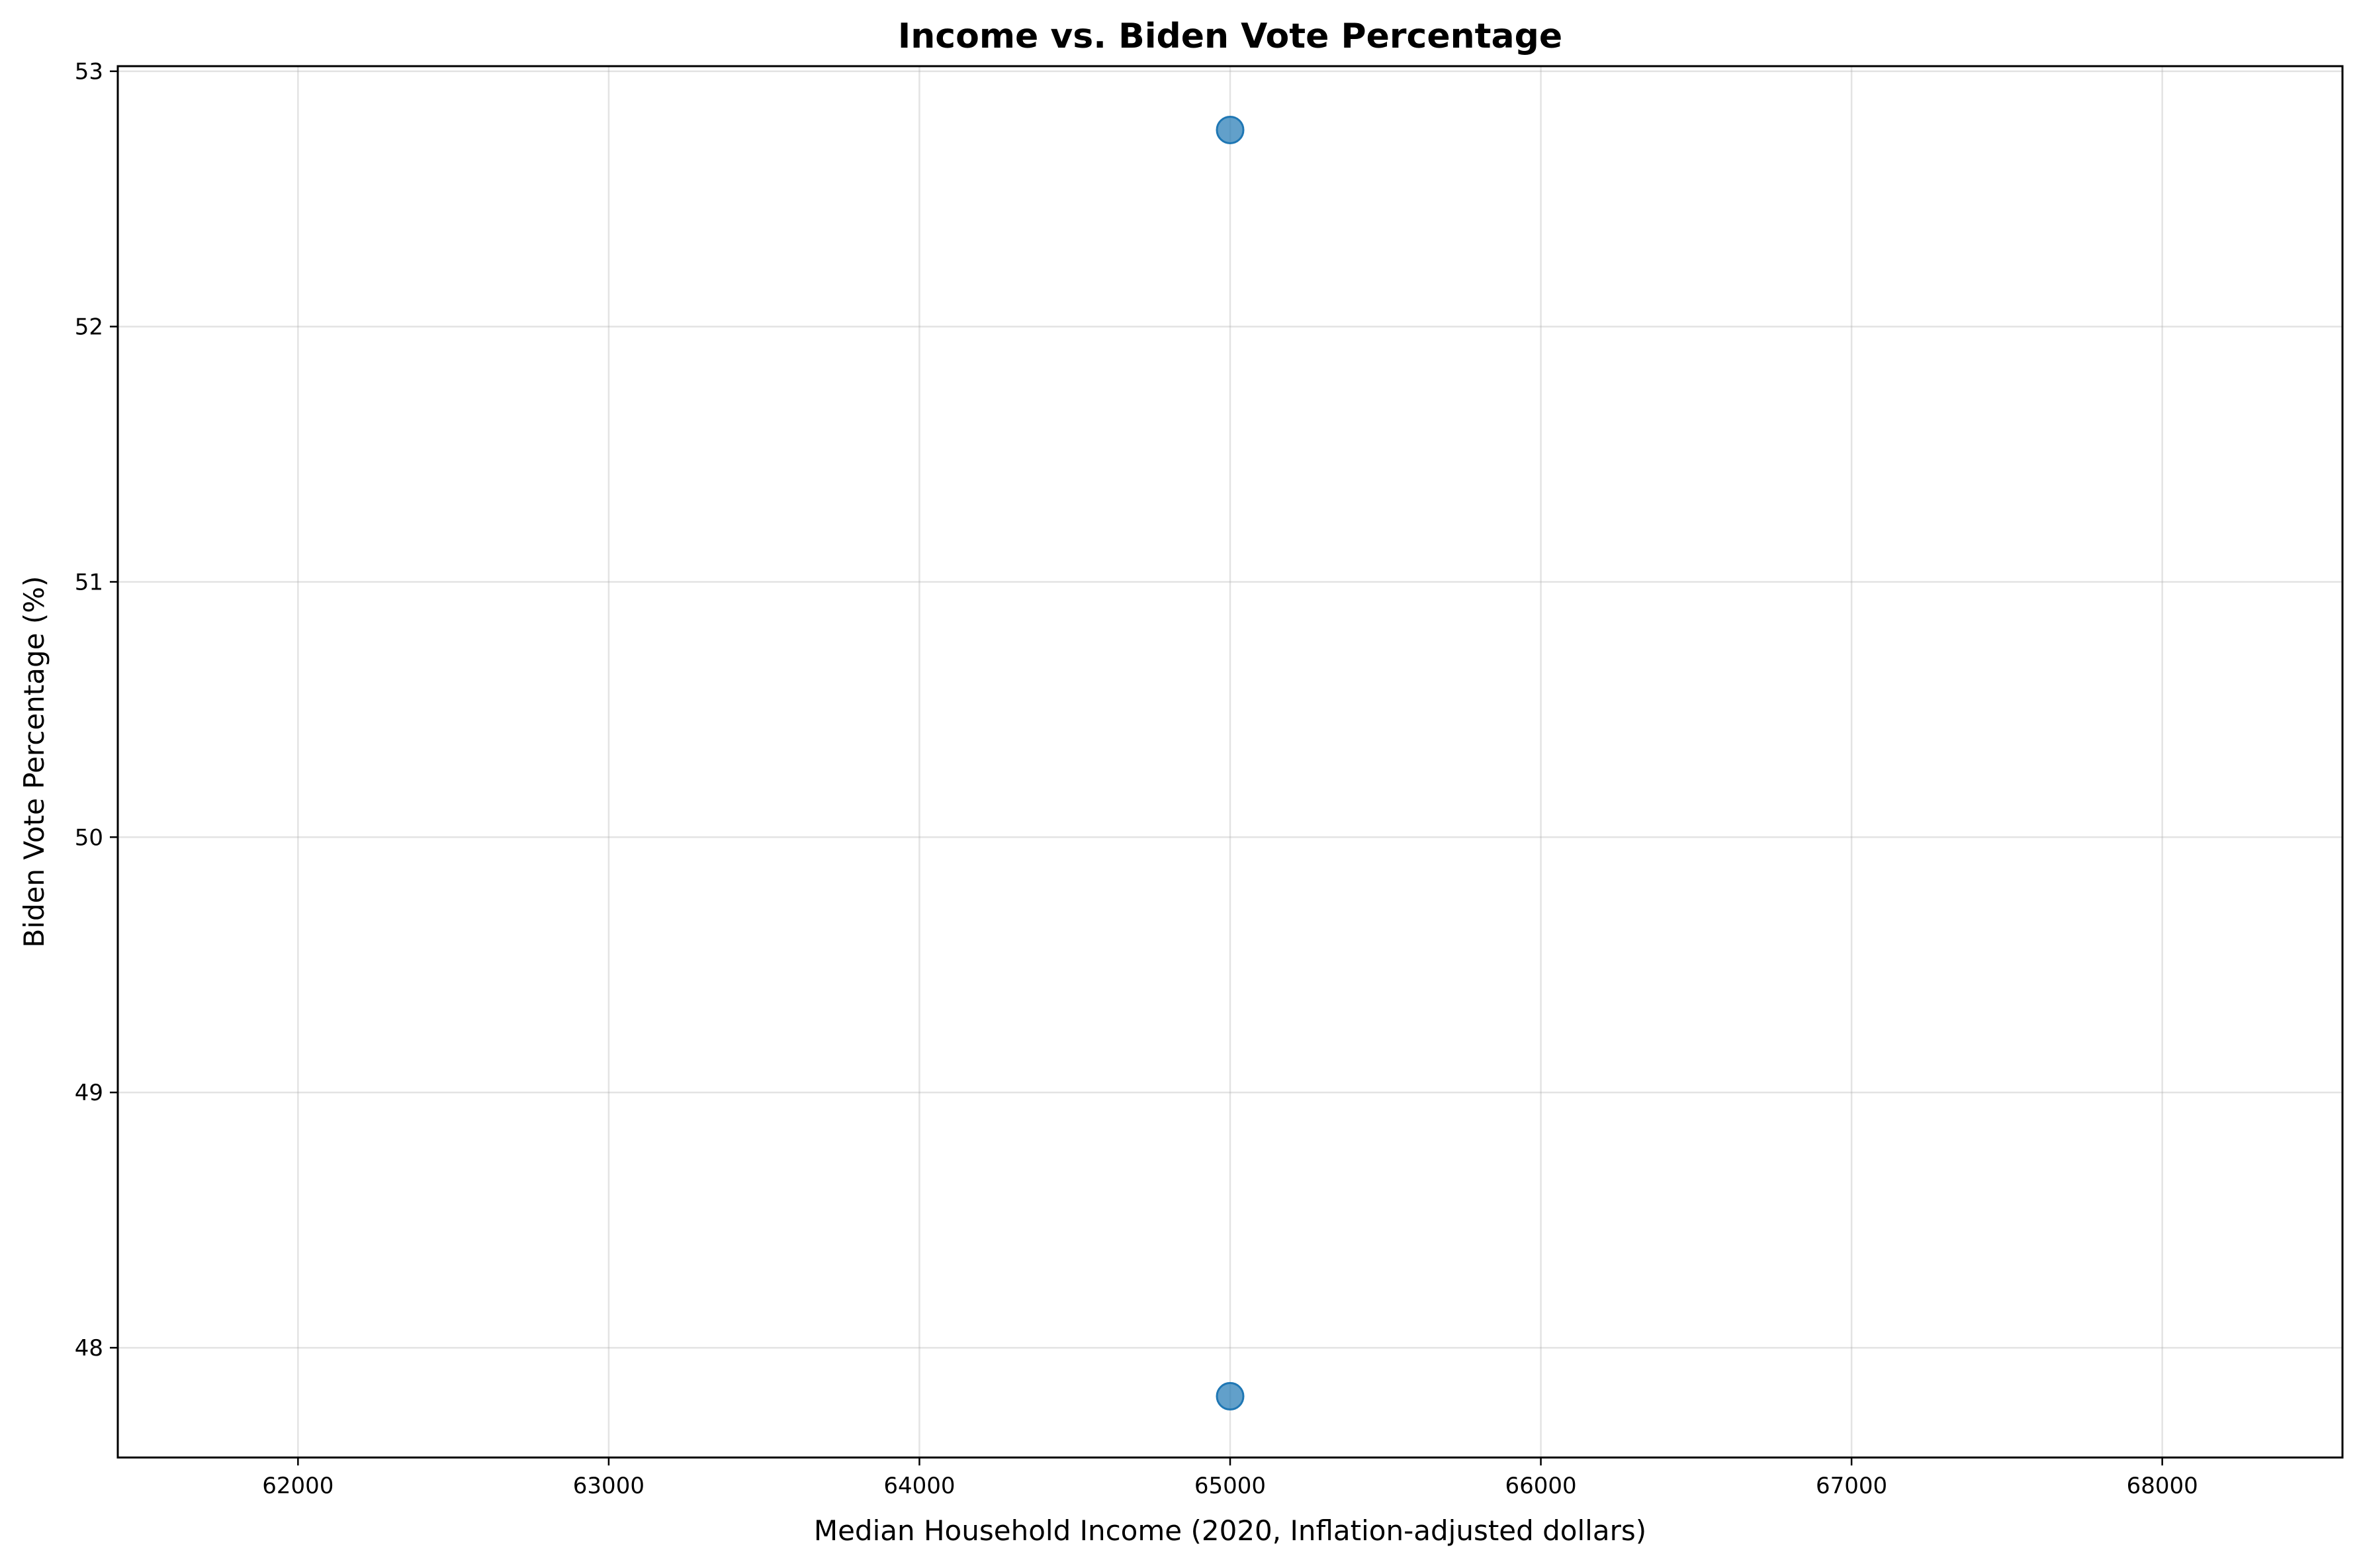 The width and height of the screenshot is (2361, 1568). Describe the element at coordinates (1230, 37) in the screenshot. I see `chart-title: Income vs. Biden Vote Percentage` at that location.